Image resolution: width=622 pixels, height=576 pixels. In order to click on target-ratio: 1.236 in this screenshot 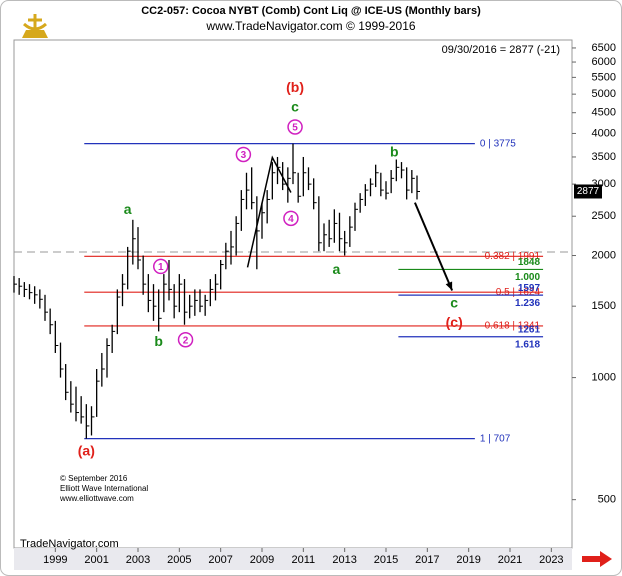, I will do `click(527, 303)`.